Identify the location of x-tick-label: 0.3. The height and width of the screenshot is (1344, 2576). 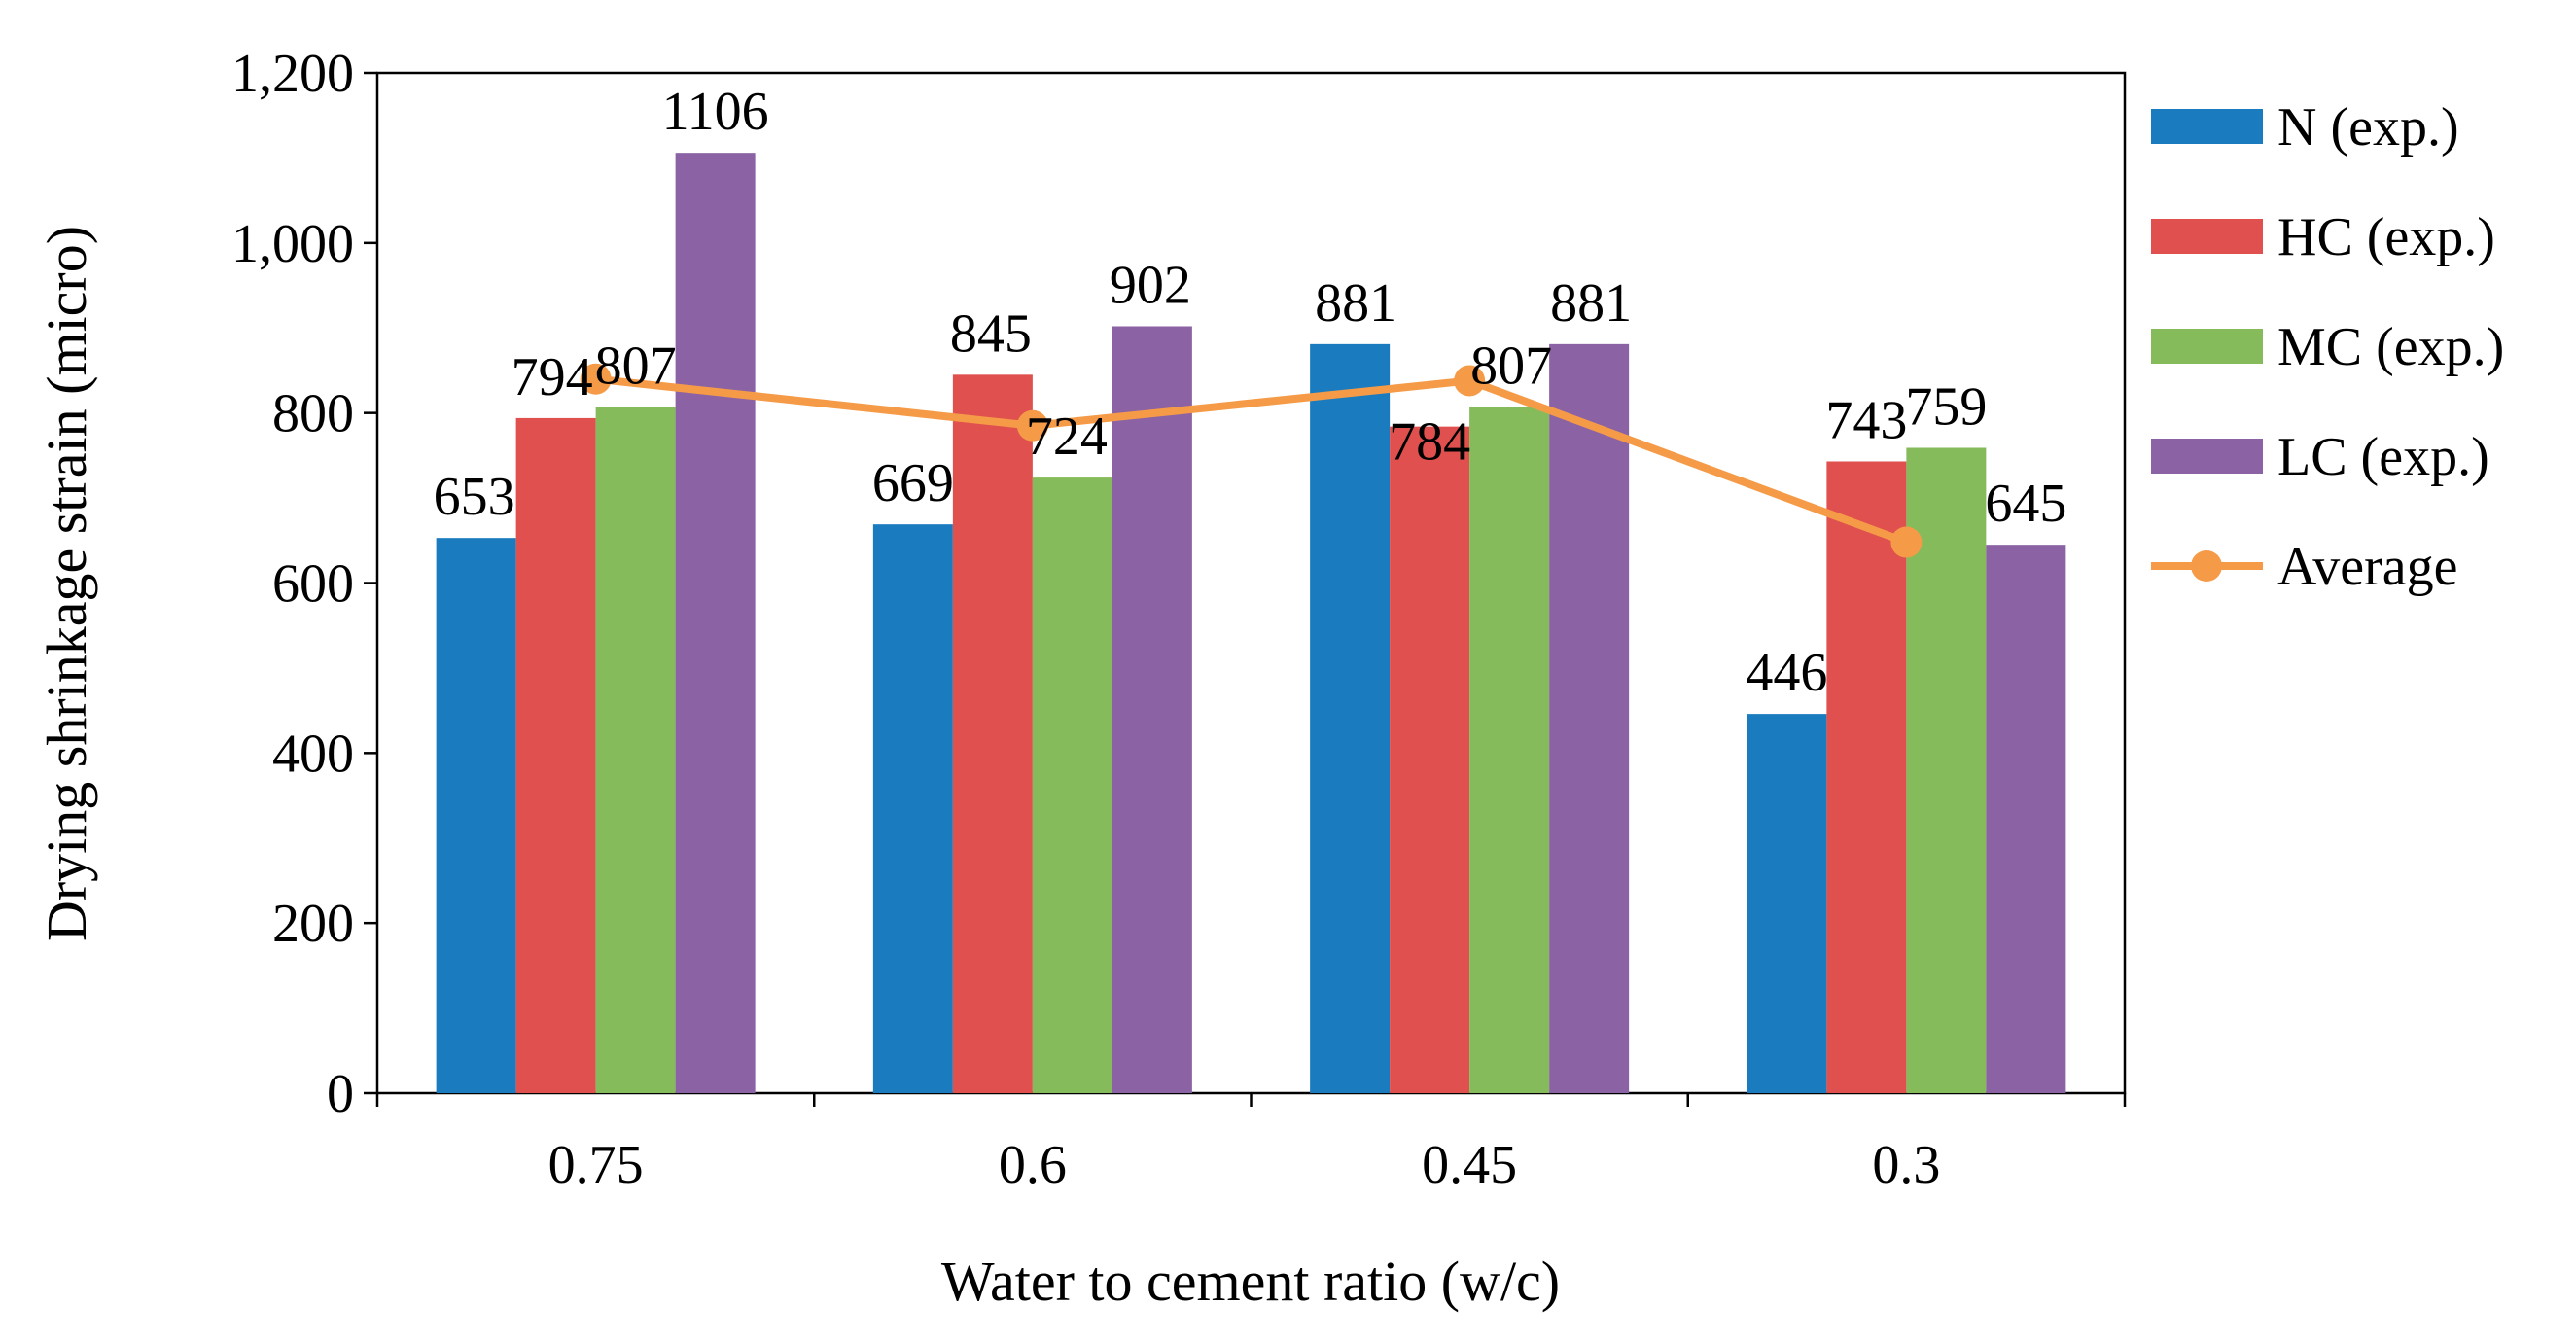
(1906, 1165).